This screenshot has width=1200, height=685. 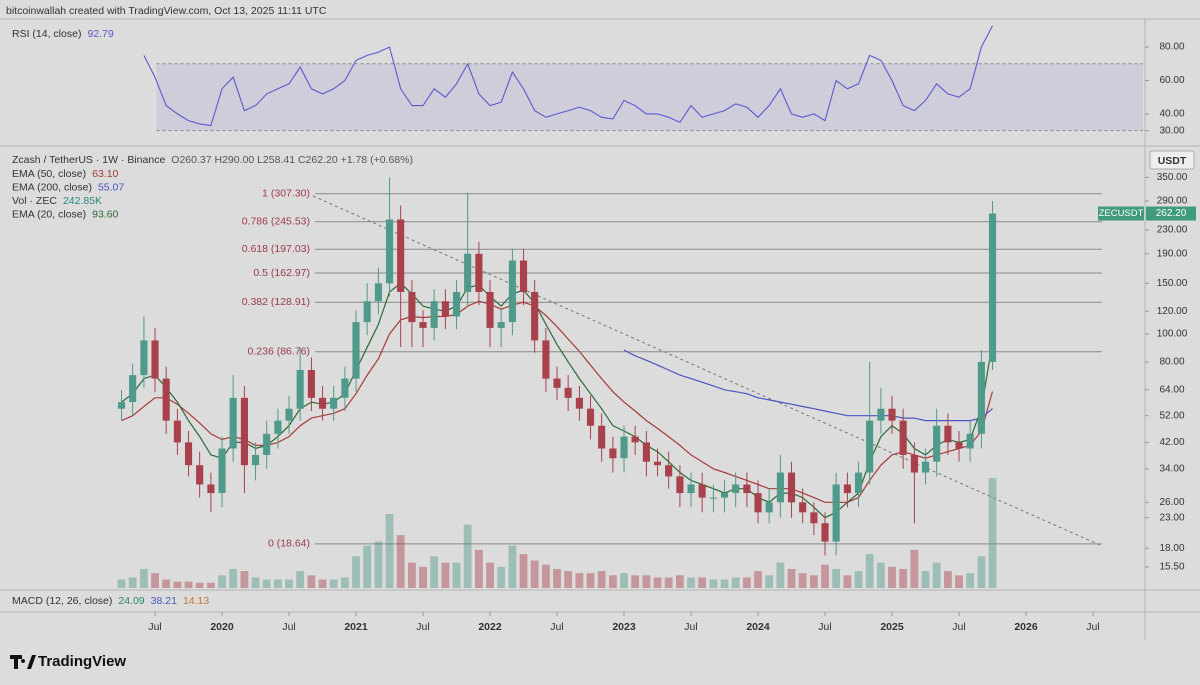 I want to click on legend-name: Vol · ZEC, so click(x=34, y=201).